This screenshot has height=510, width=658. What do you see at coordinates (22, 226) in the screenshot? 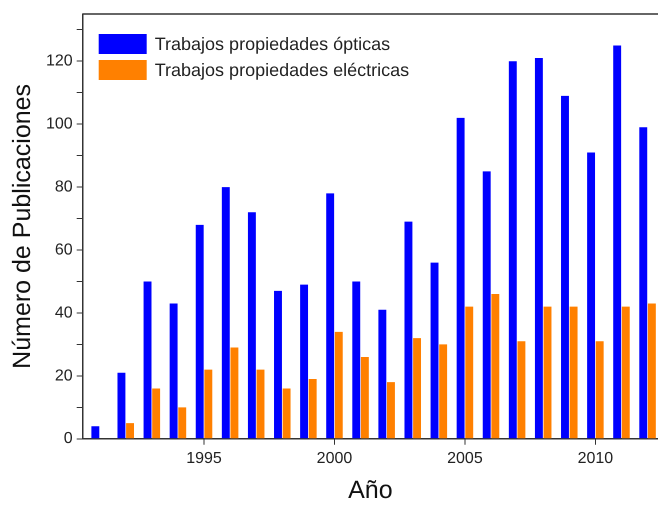
I see `y-axis-title: Número de Publicaciones` at bounding box center [22, 226].